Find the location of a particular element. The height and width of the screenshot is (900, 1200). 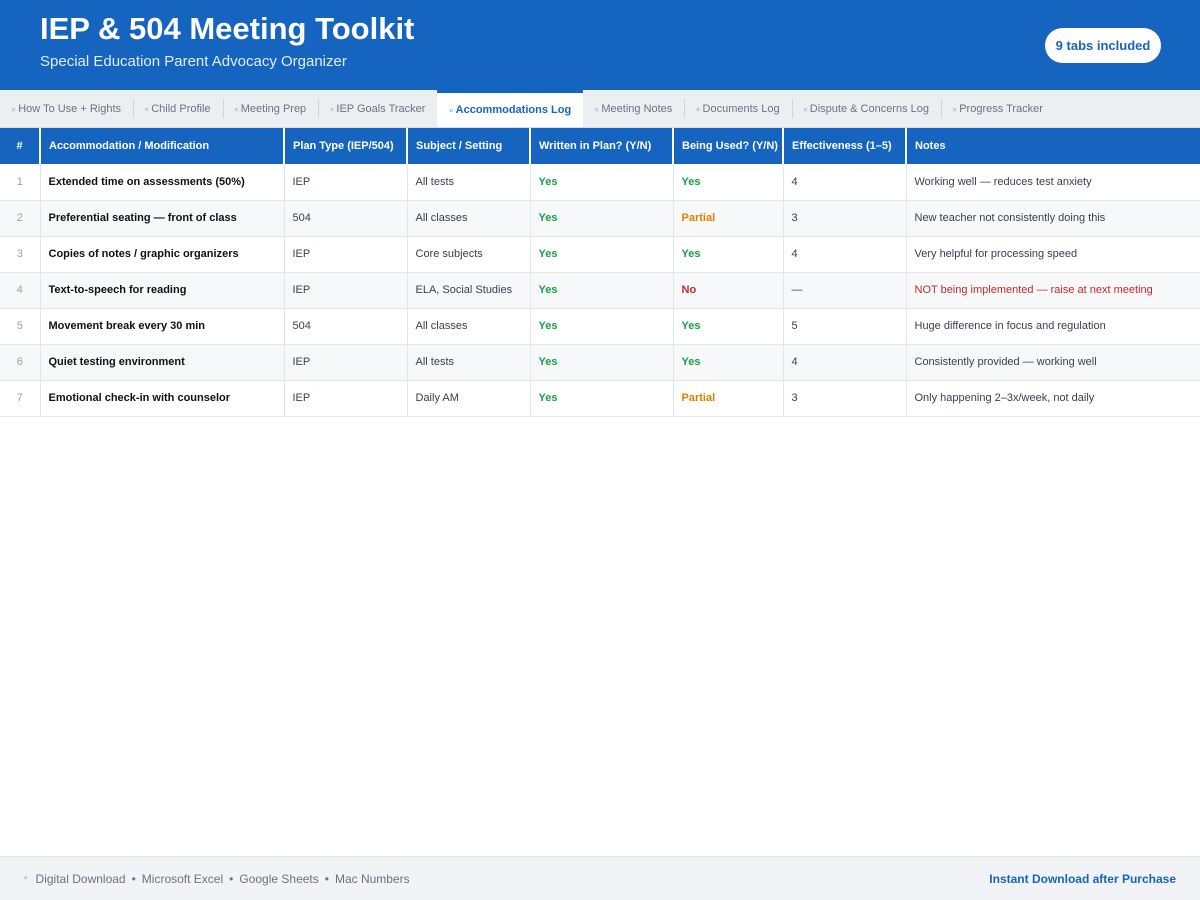

tab-child-profile: ▫ Child Profile is located at coordinates (178, 108).